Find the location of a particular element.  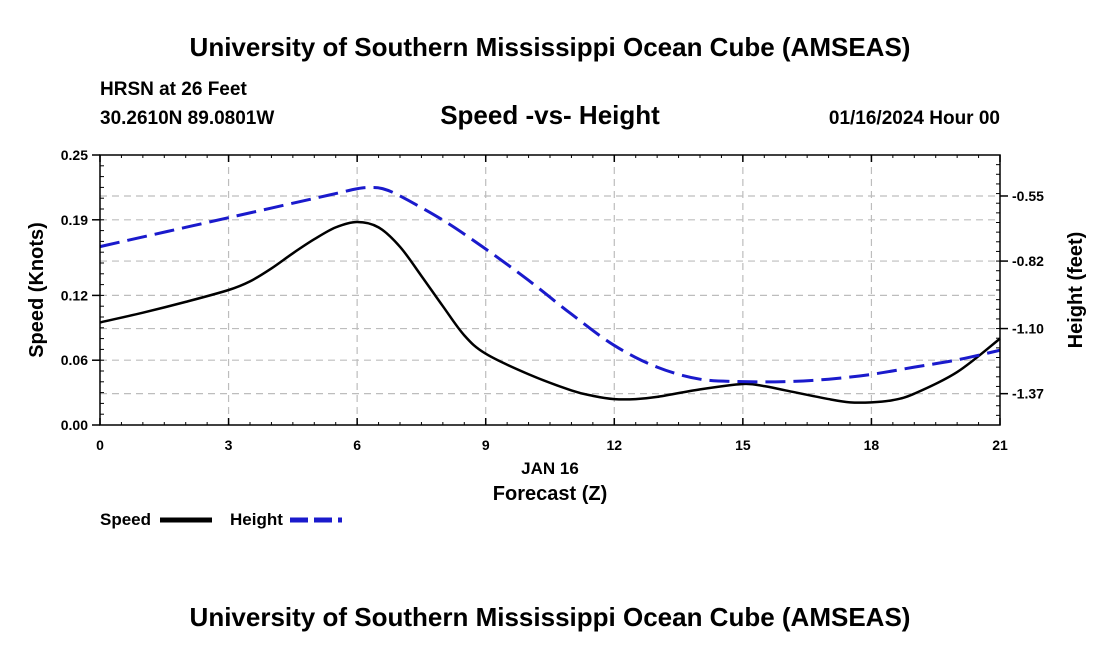

x-tick-label: 18 is located at coordinates (872, 445).